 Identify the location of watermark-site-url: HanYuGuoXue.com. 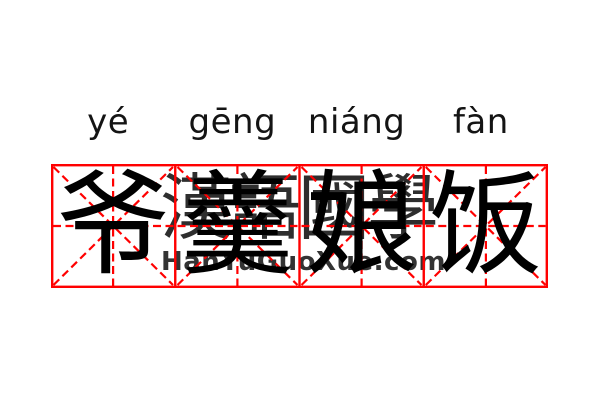
(303, 262).